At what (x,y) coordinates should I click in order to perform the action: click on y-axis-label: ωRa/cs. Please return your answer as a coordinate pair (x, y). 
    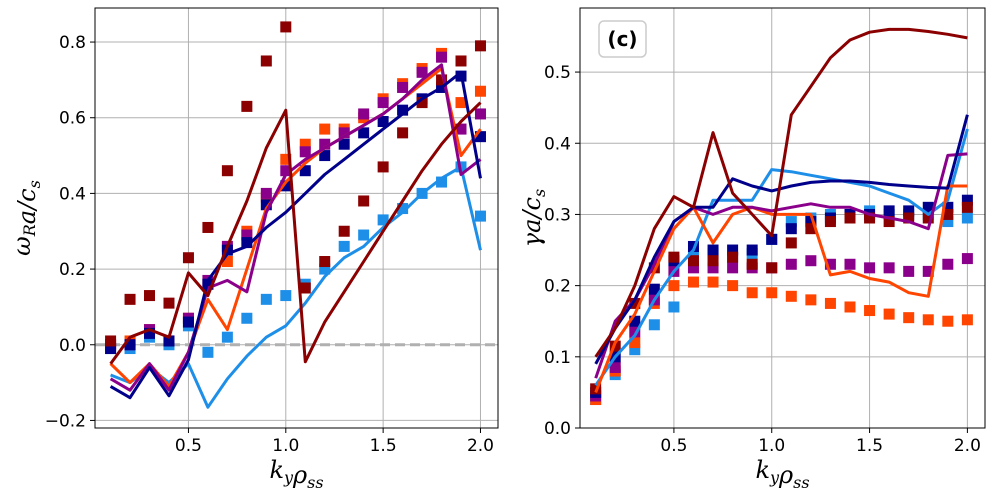
    Looking at the image, I should click on (26, 218).